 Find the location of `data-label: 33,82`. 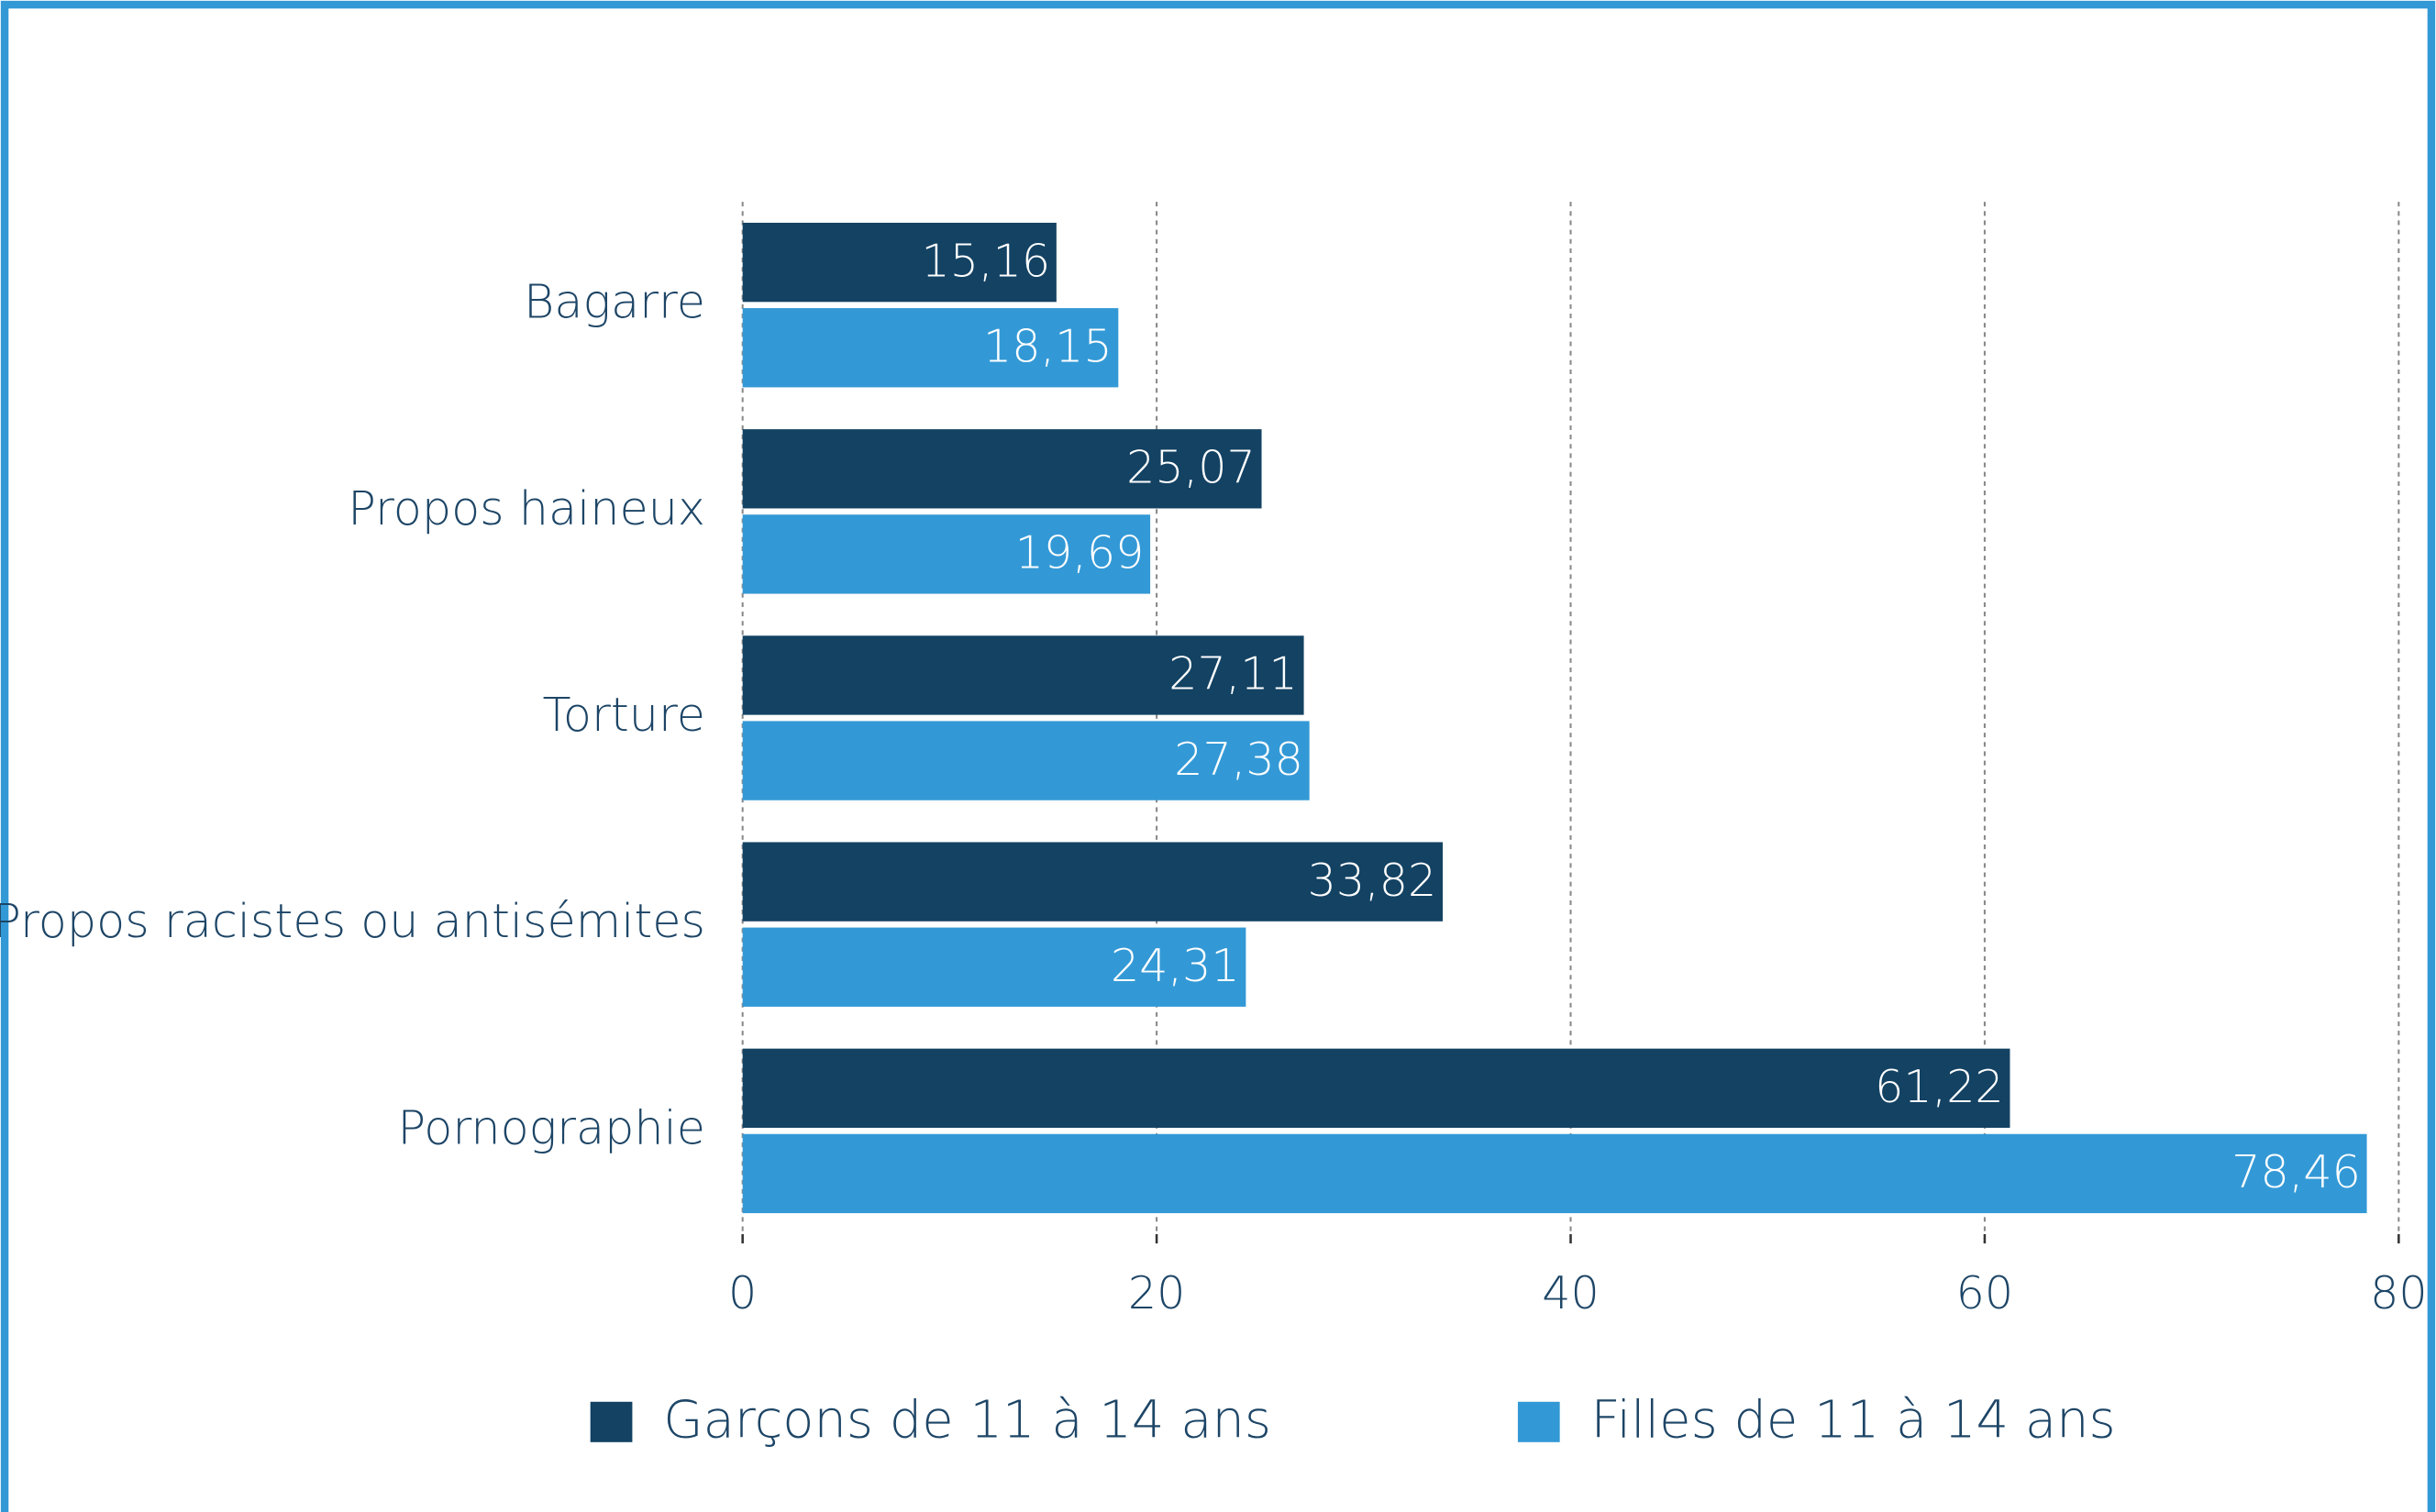

data-label: 33,82 is located at coordinates (1372, 880).